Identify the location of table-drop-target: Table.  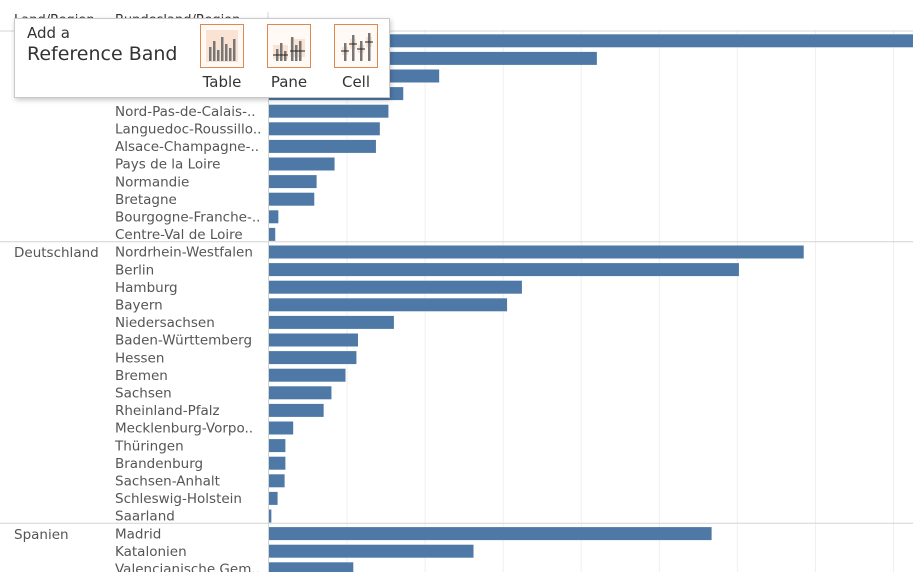
(222, 57).